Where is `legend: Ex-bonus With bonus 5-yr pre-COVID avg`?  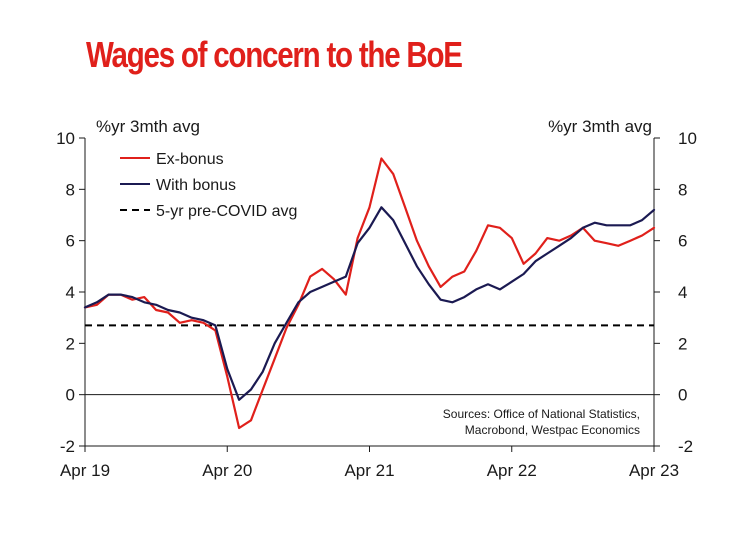 legend: Ex-bonus With bonus 5-yr pre-COVID avg is located at coordinates (208, 185).